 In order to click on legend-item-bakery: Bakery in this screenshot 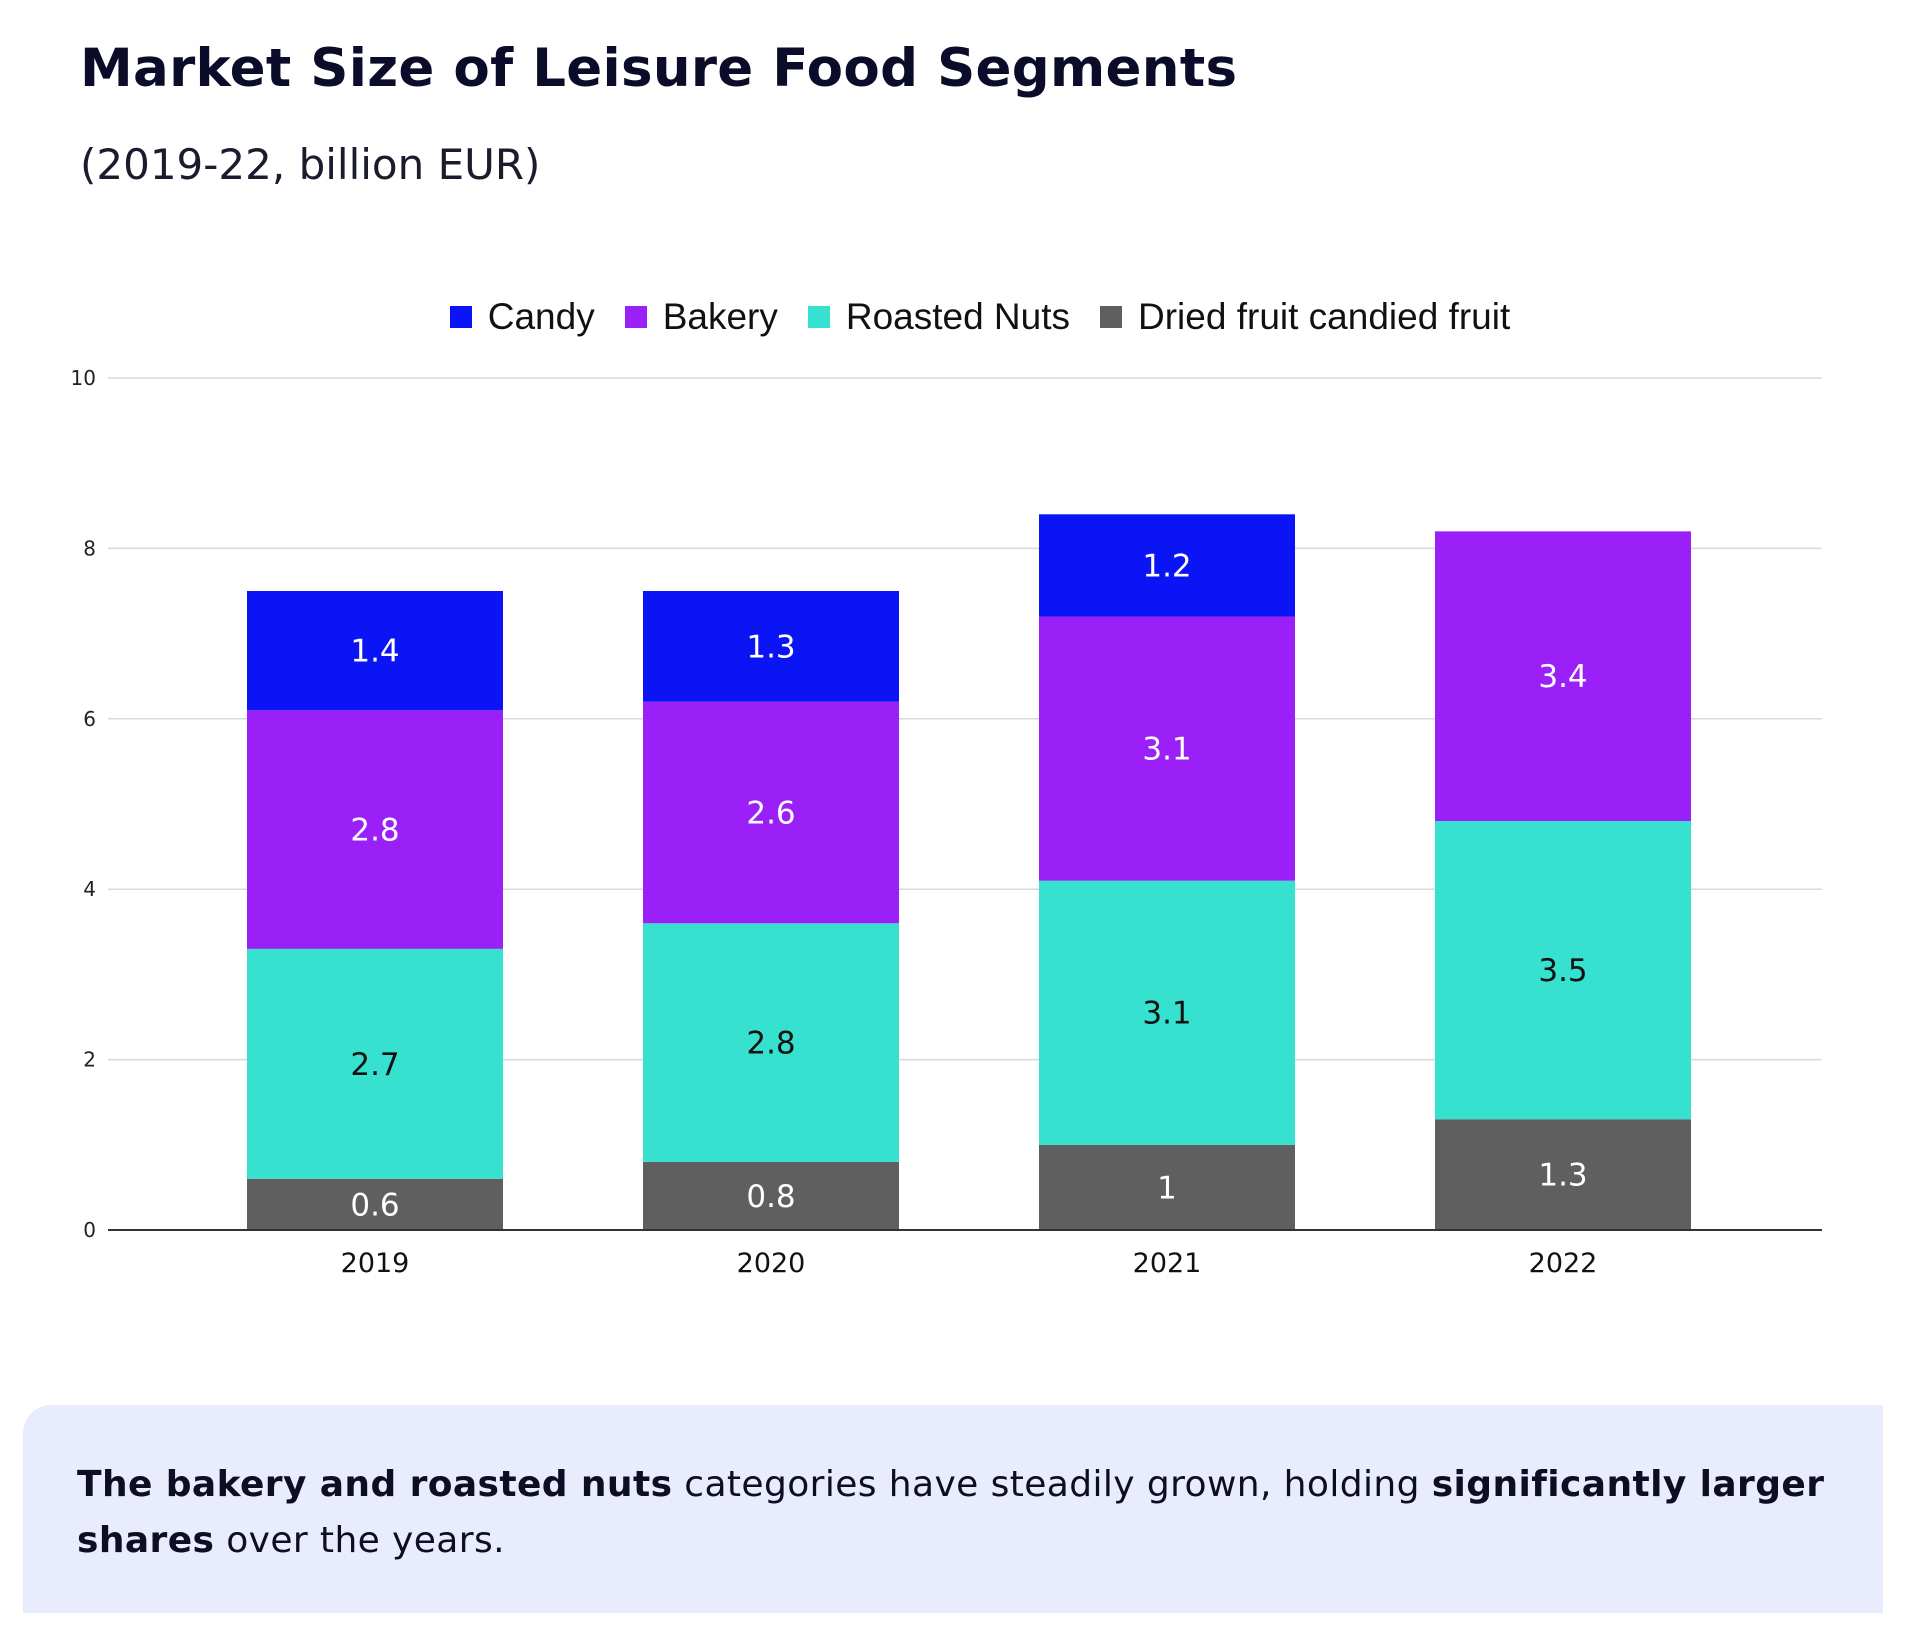, I will do `click(701, 317)`.